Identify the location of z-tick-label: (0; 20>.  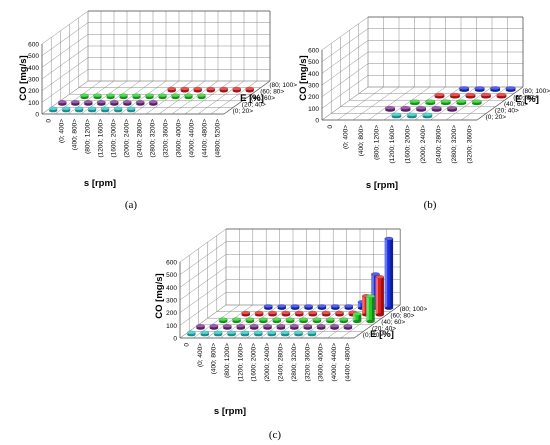
(496, 117).